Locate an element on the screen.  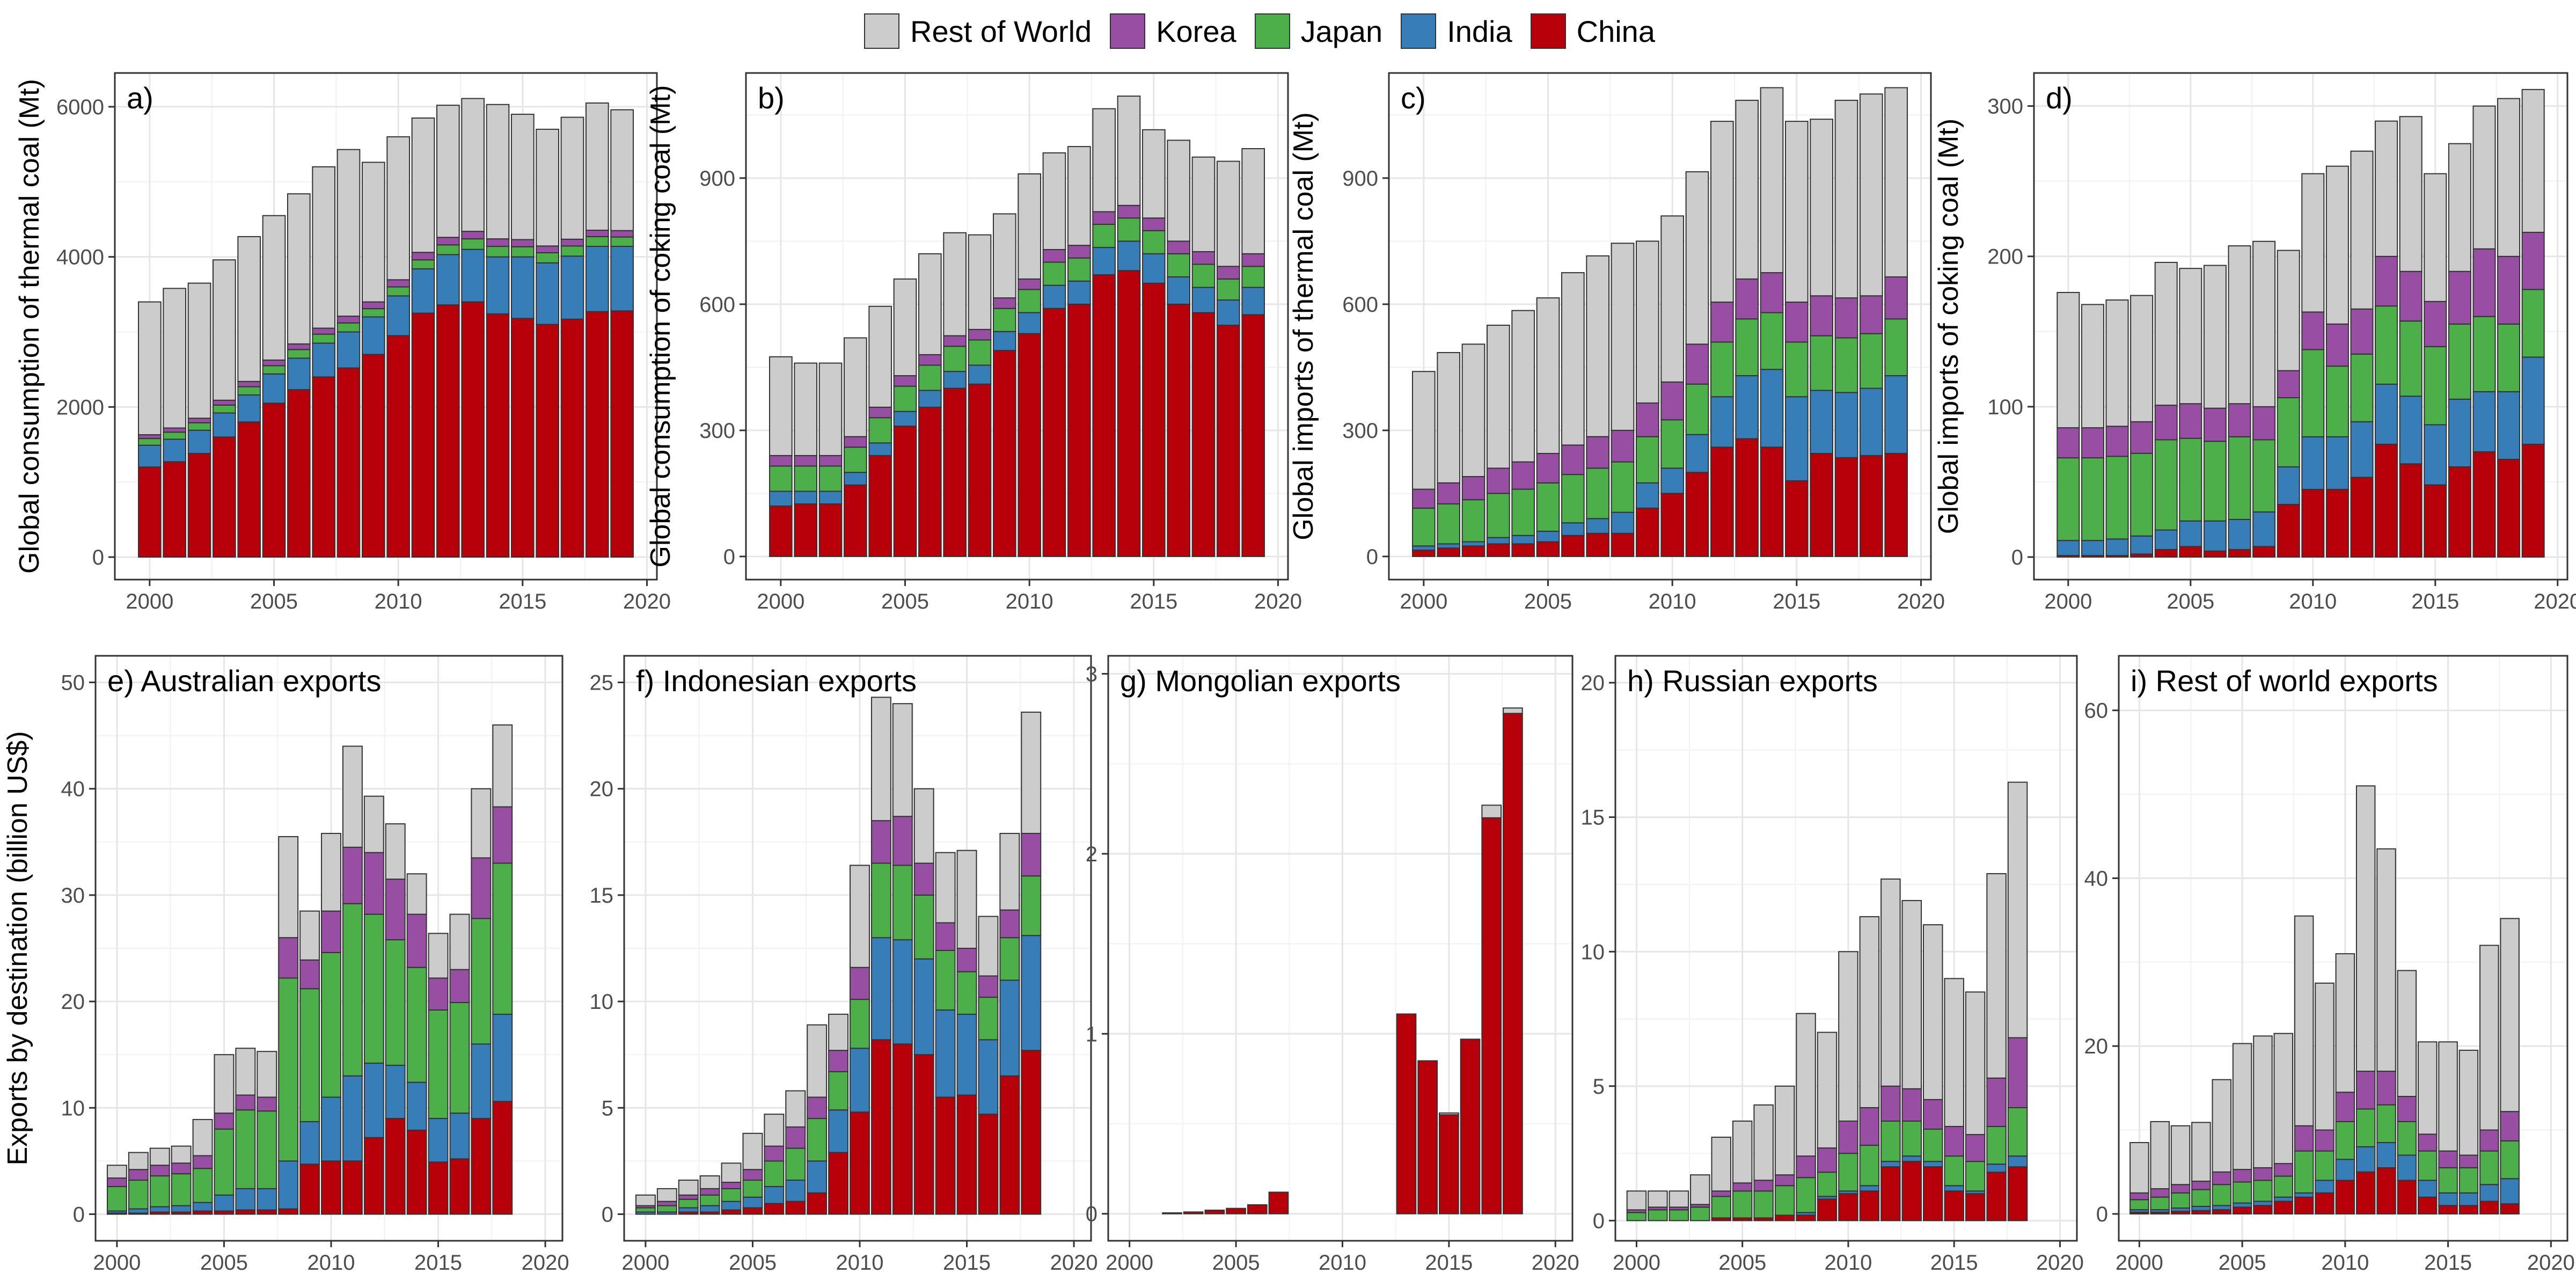
bar-japan-2009 is located at coordinates (838, 1091).